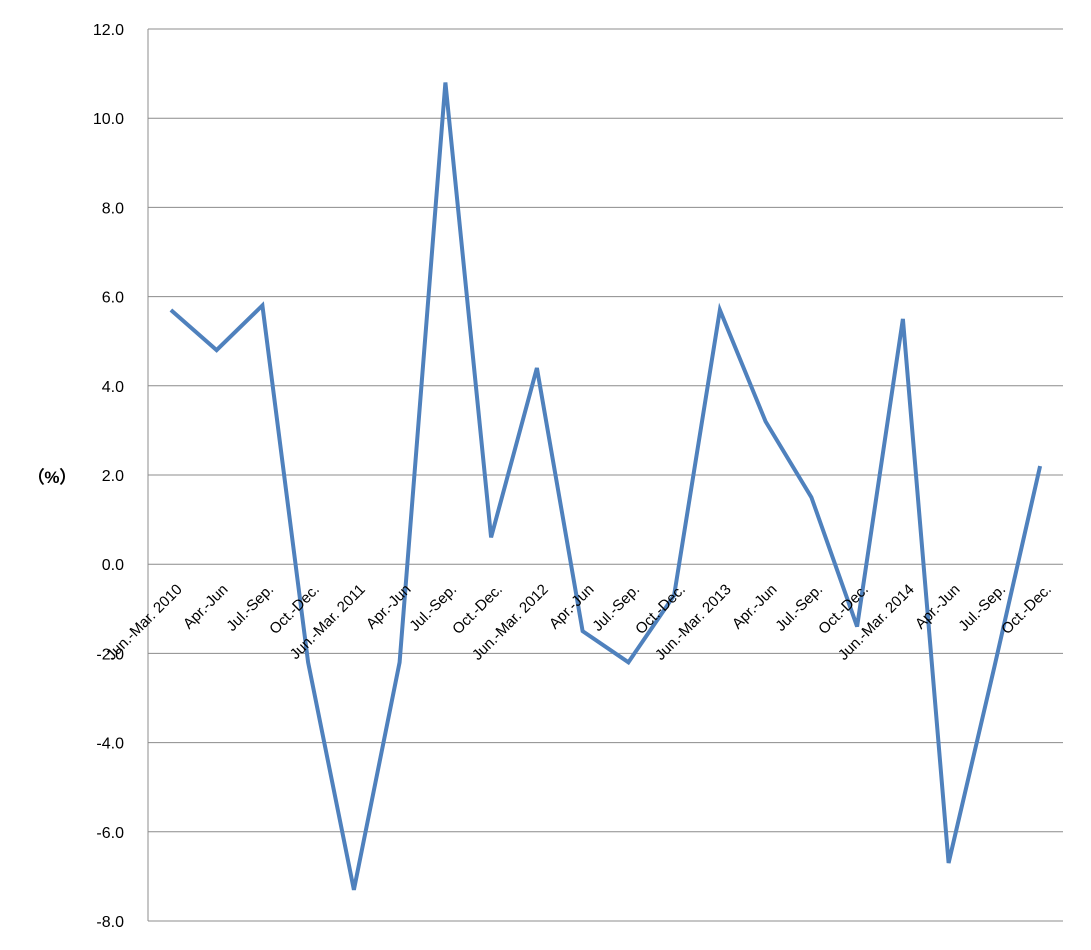 The height and width of the screenshot is (950, 1091). What do you see at coordinates (51, 477) in the screenshot?
I see `y-axis-title: （%）` at bounding box center [51, 477].